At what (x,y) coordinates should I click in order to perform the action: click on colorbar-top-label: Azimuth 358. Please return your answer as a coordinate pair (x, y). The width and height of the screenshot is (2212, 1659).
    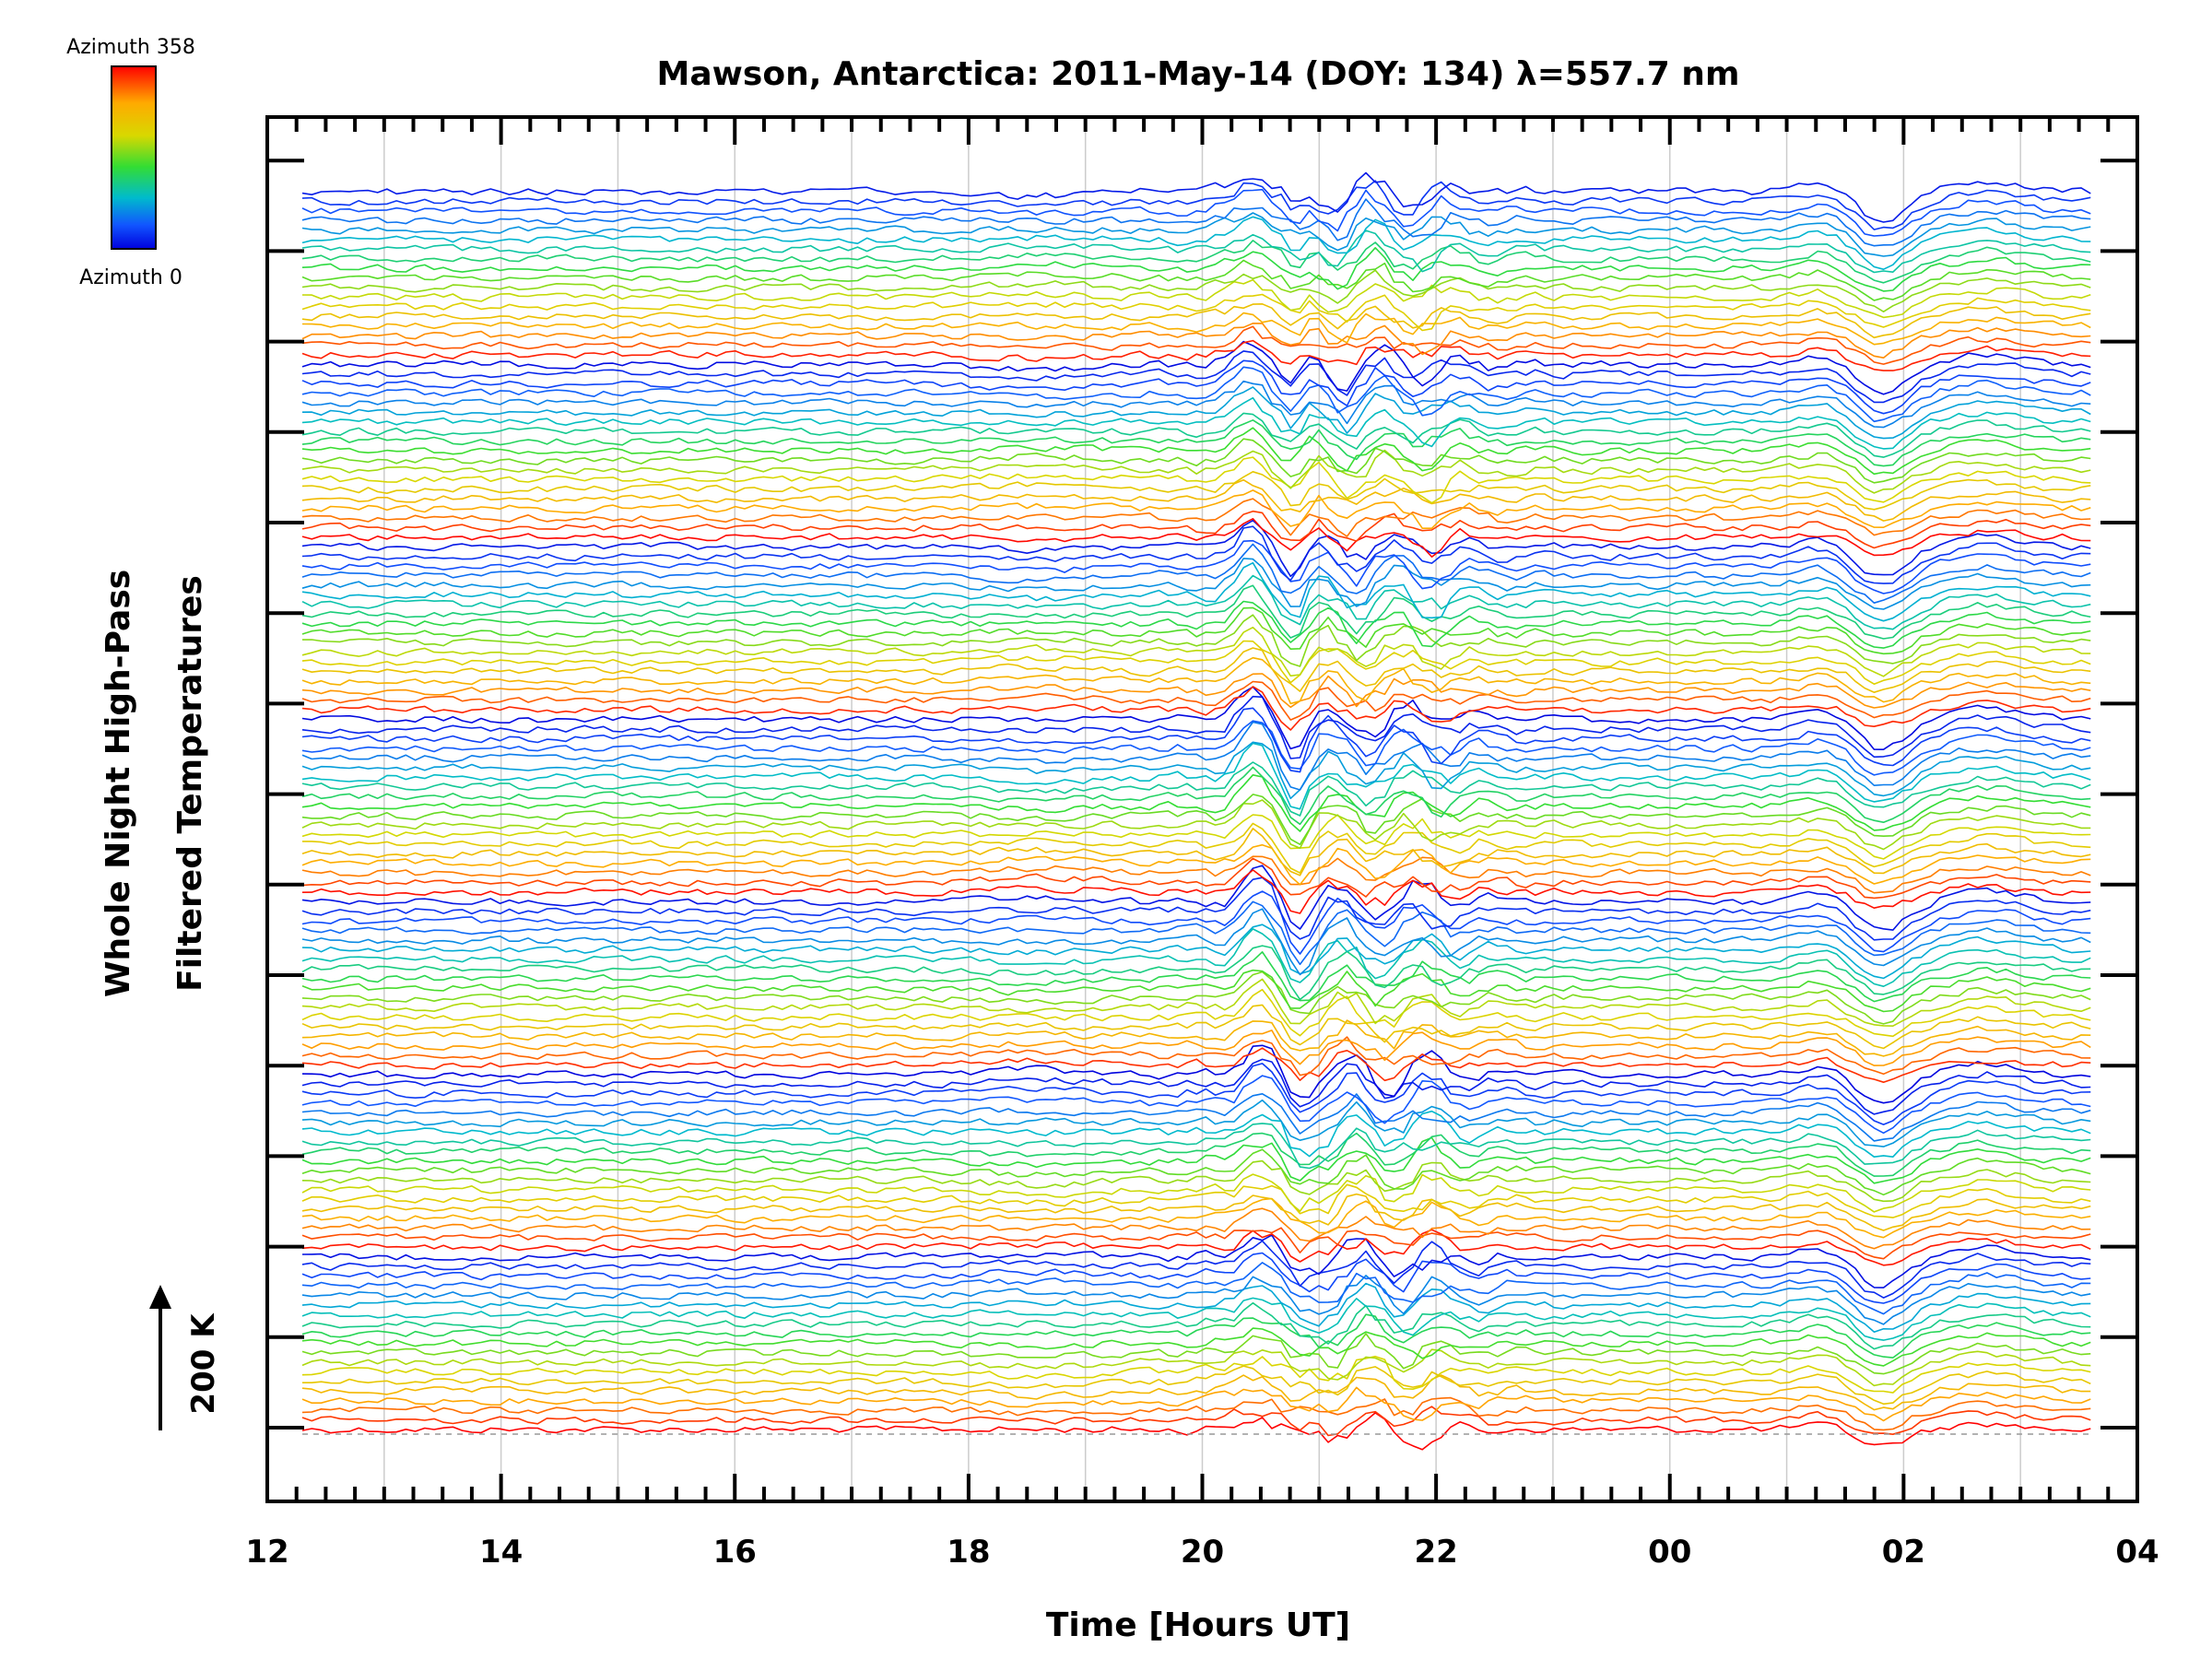
    Looking at the image, I should click on (130, 47).